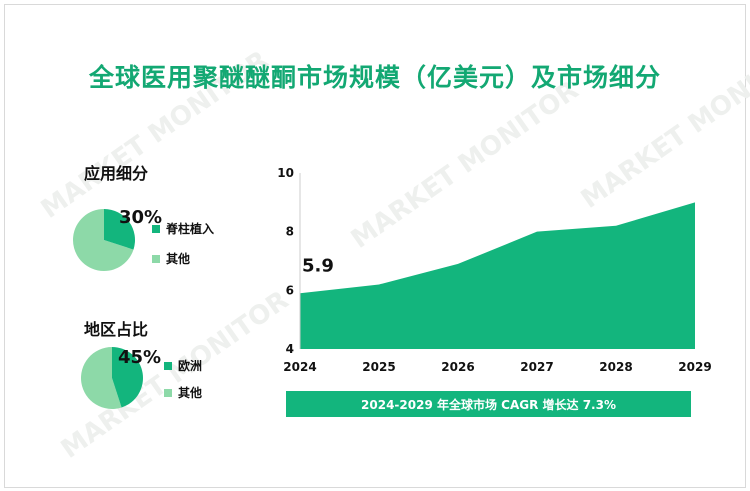 The width and height of the screenshot is (750, 491). Describe the element at coordinates (318, 265) in the screenshot. I see `data-label-2024: 5.9` at that location.